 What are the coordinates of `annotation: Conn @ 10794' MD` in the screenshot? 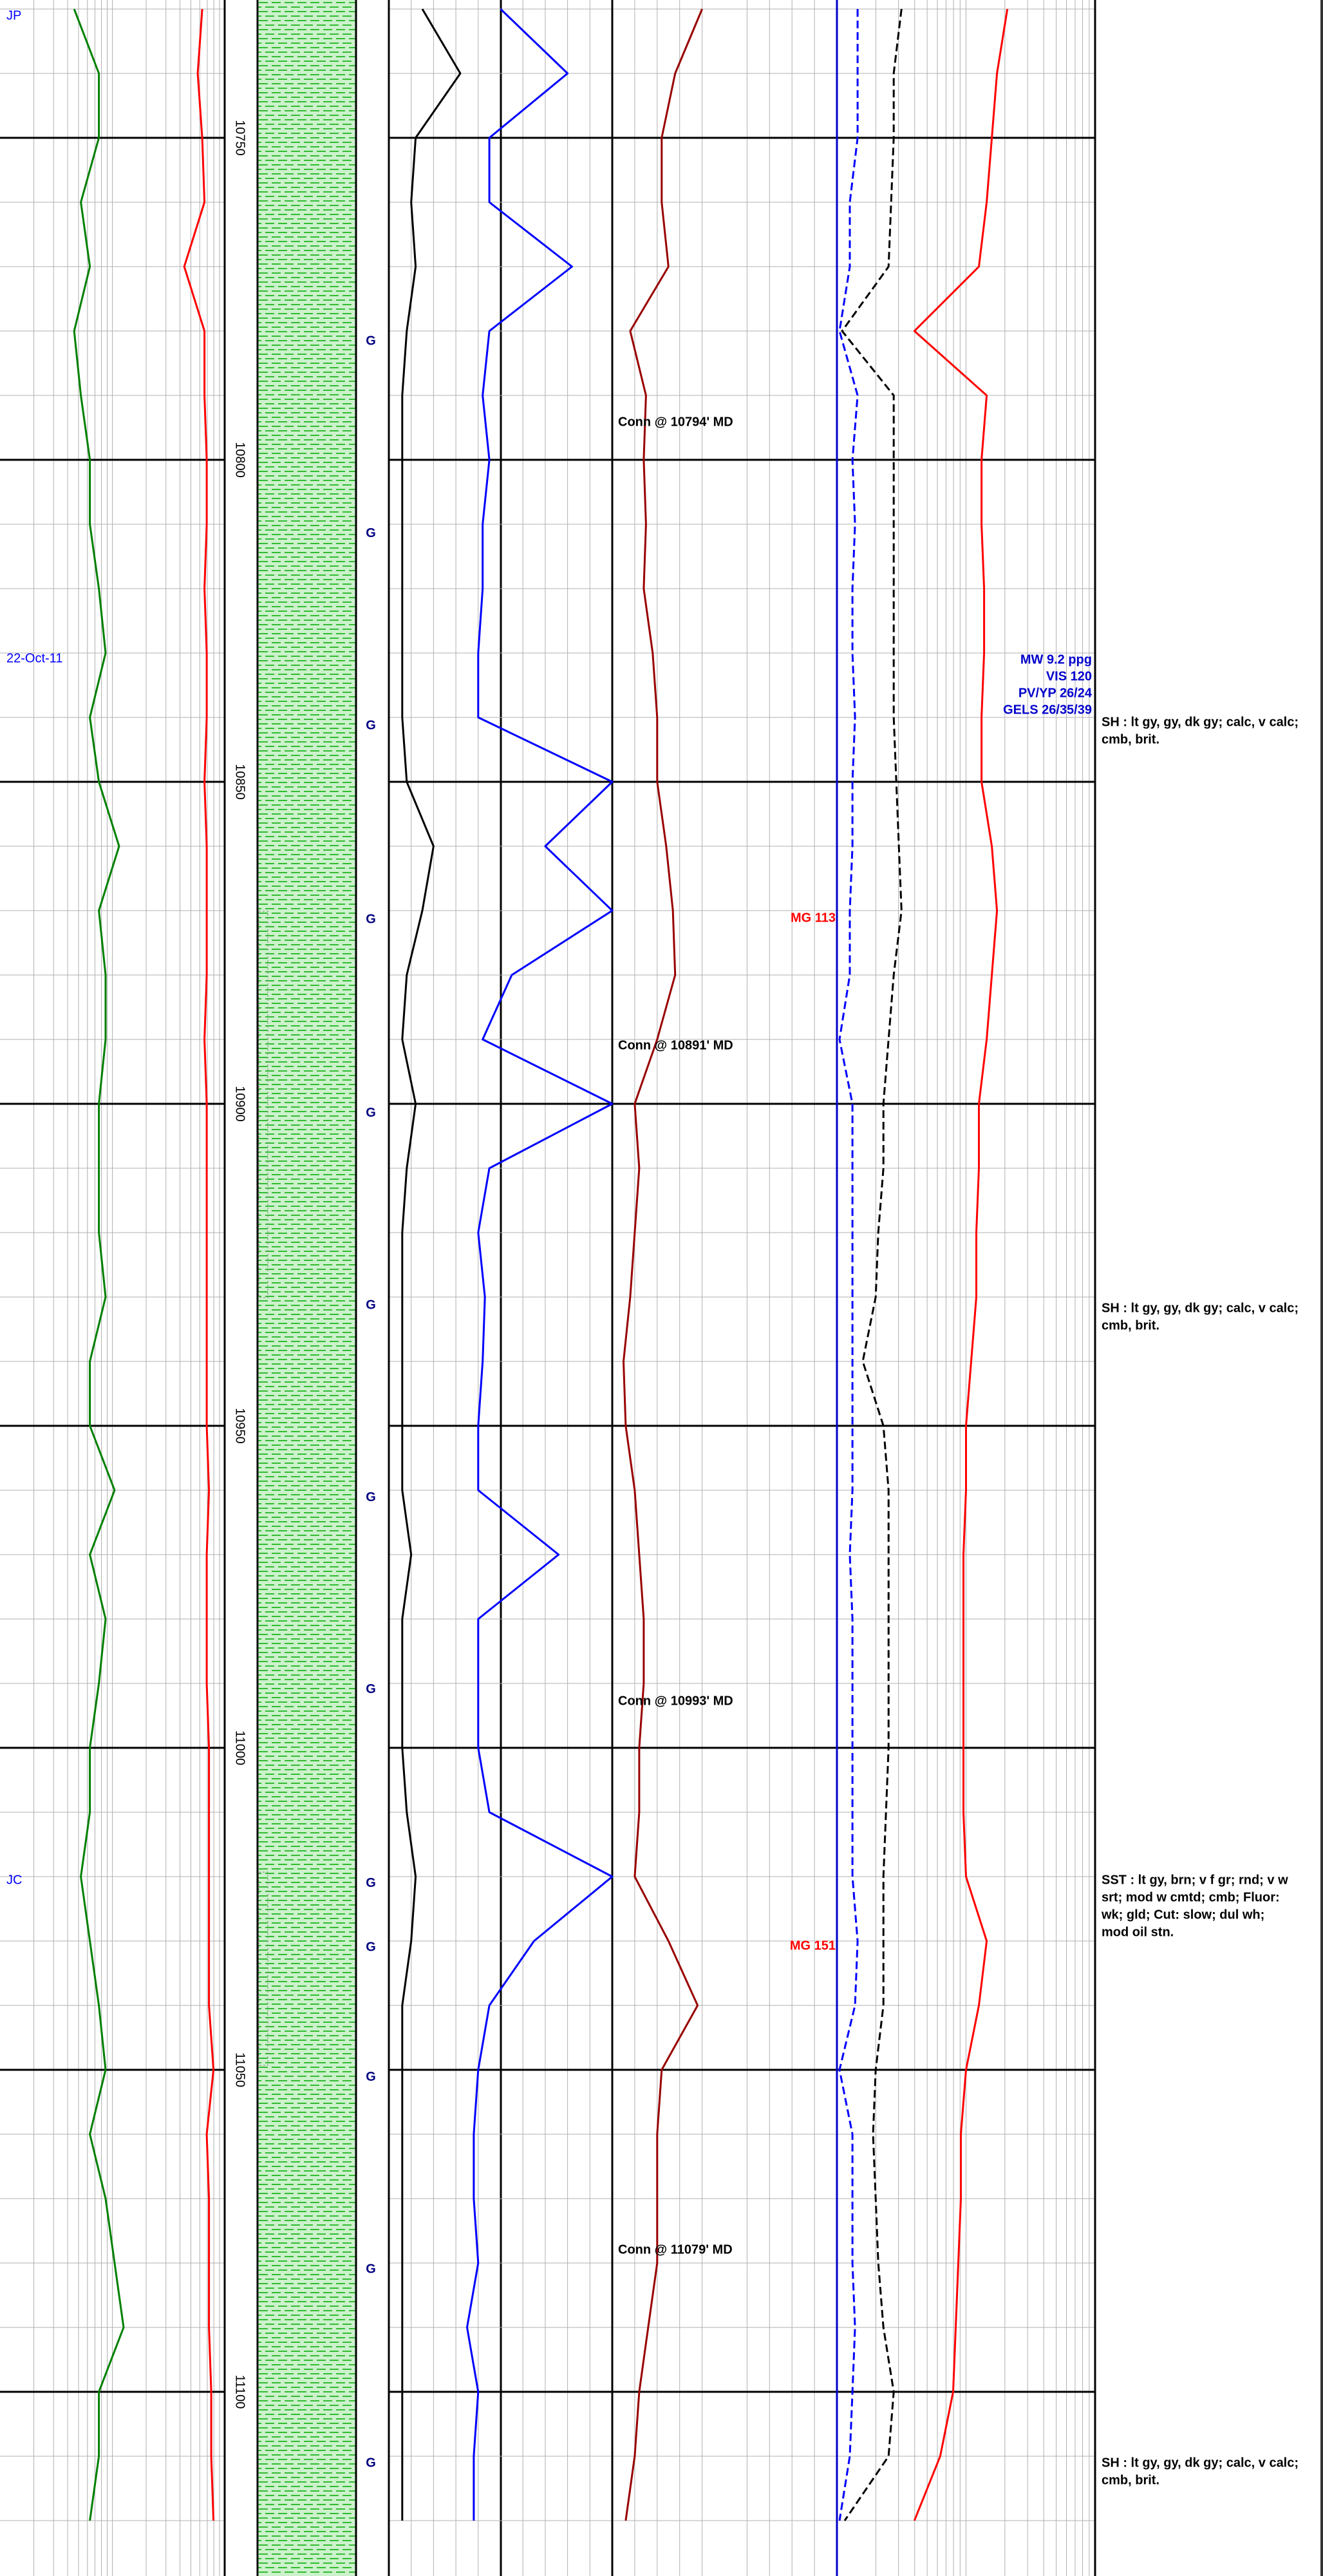 It's located at (676, 422).